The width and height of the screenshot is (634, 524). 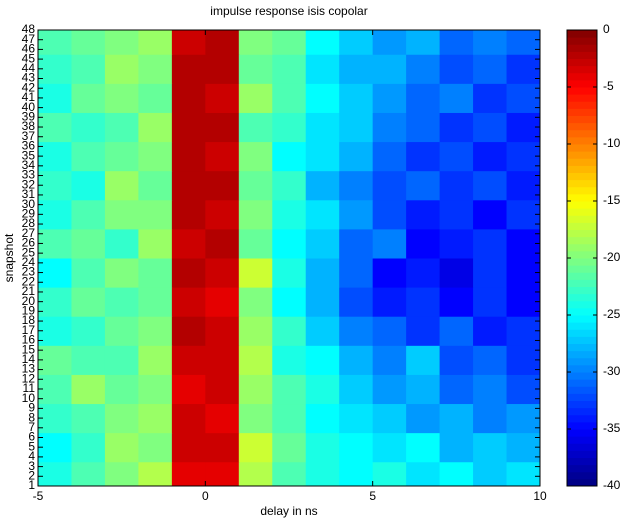 What do you see at coordinates (29, 68) in the screenshot?
I see `y-tick-label: 44` at bounding box center [29, 68].